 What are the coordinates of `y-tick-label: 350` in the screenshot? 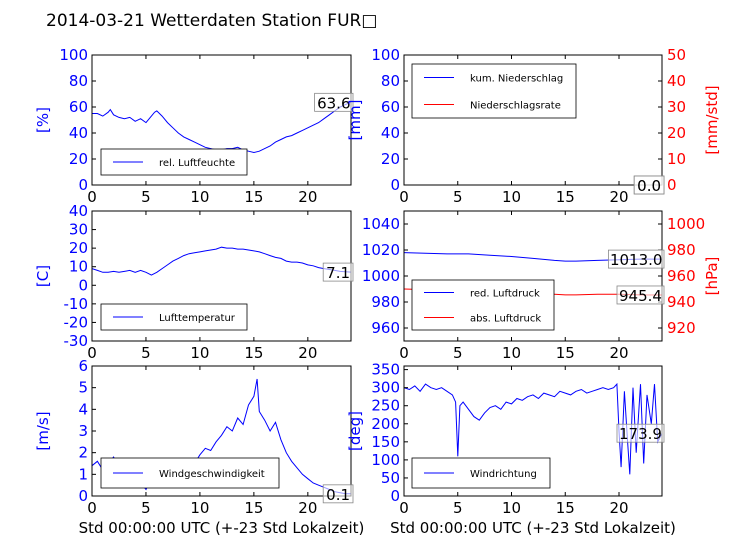 It's located at (385, 370).